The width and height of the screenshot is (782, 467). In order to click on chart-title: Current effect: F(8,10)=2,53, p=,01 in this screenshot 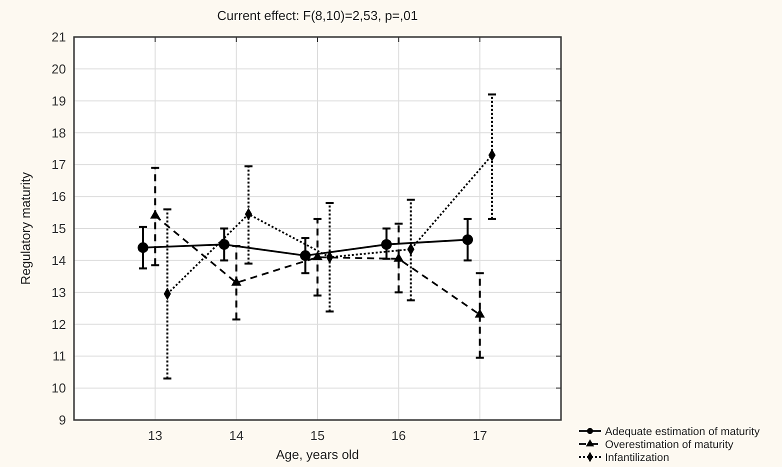, I will do `click(317, 15)`.